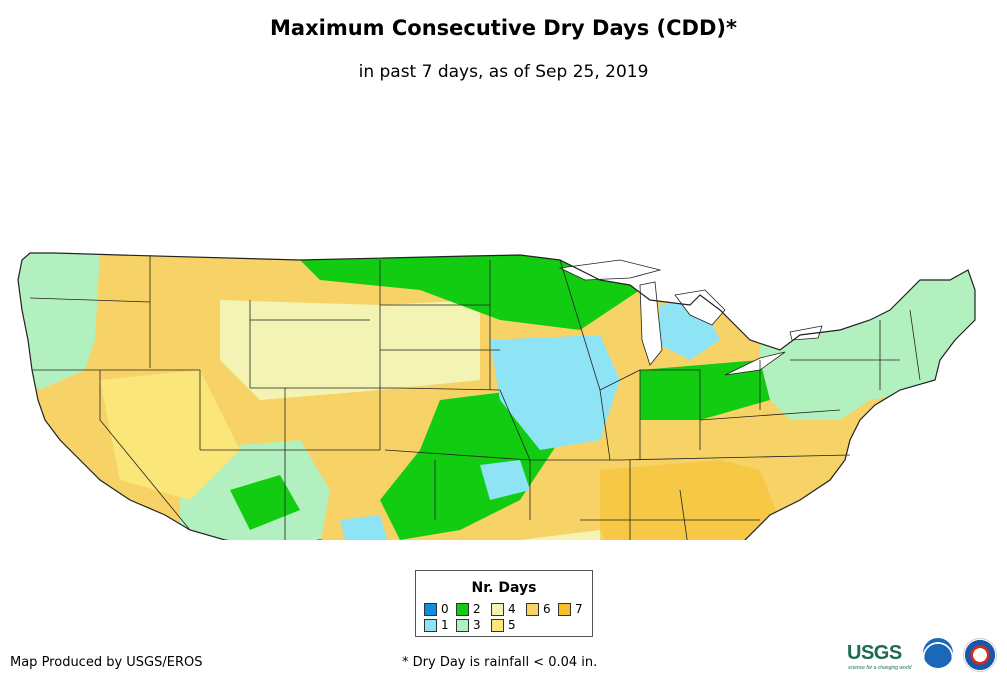 Image resolution: width=1007 pixels, height=691 pixels. What do you see at coordinates (350, 350) in the screenshot?
I see `cdd-4-plains` at bounding box center [350, 350].